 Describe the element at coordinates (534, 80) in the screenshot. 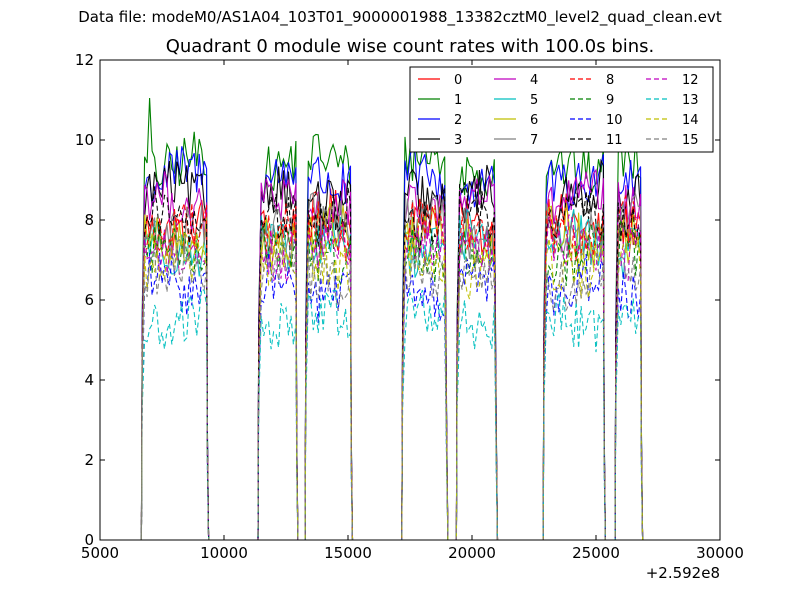

I see `legend-label: 4` at that location.